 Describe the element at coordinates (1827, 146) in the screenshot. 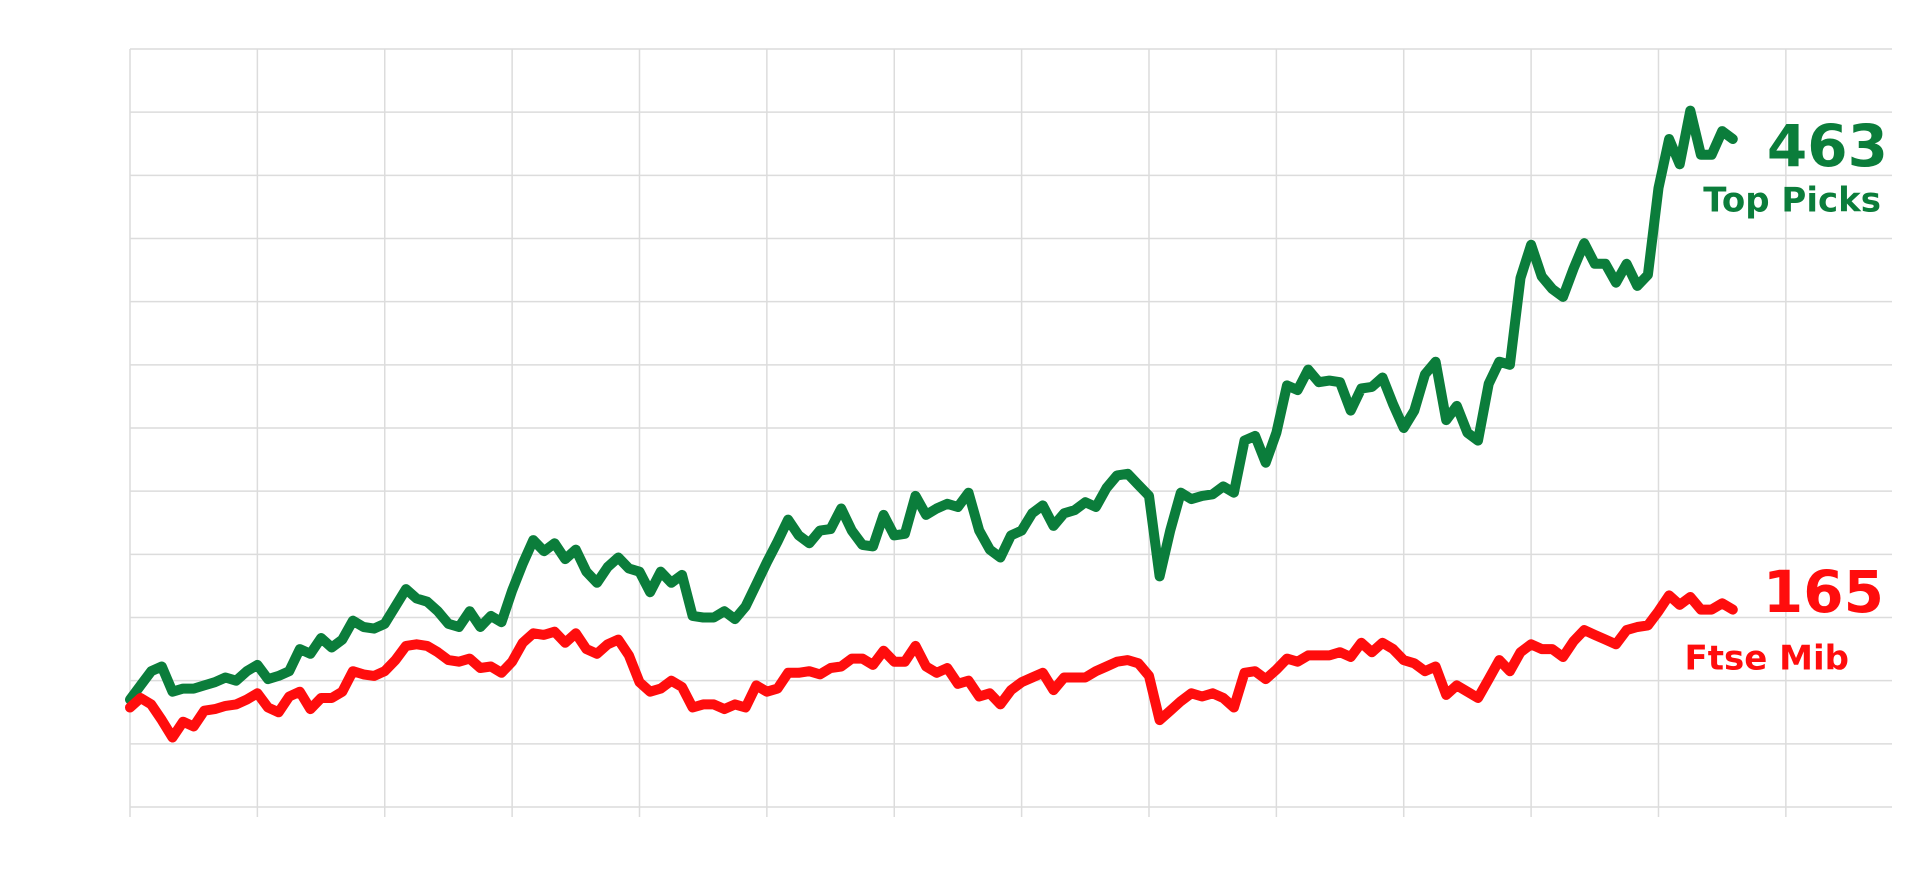

I see `end-value-label: 463` at that location.